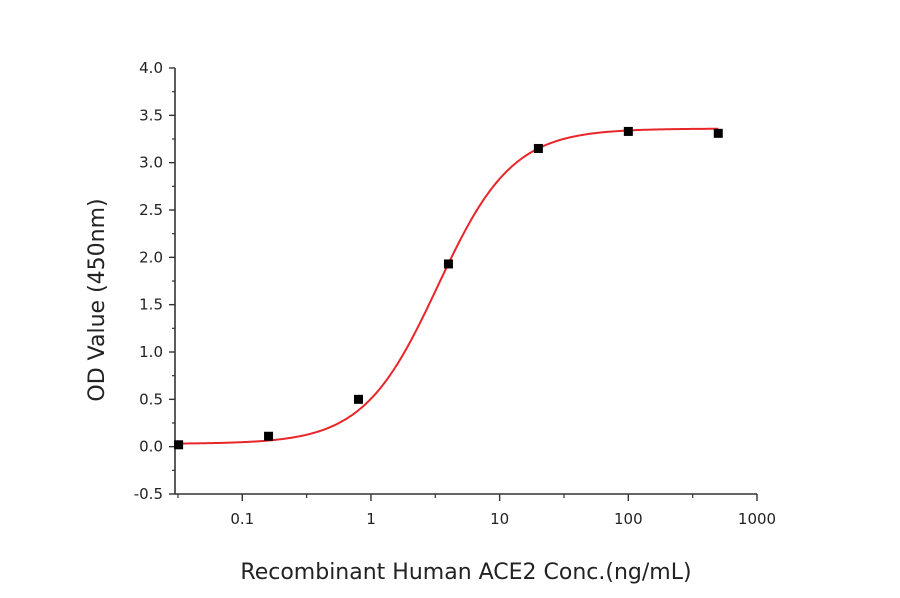 The width and height of the screenshot is (900, 598). Describe the element at coordinates (476, 511) in the screenshot. I see `x-axis-ticks: 0.1 1 10 100 1000` at that location.